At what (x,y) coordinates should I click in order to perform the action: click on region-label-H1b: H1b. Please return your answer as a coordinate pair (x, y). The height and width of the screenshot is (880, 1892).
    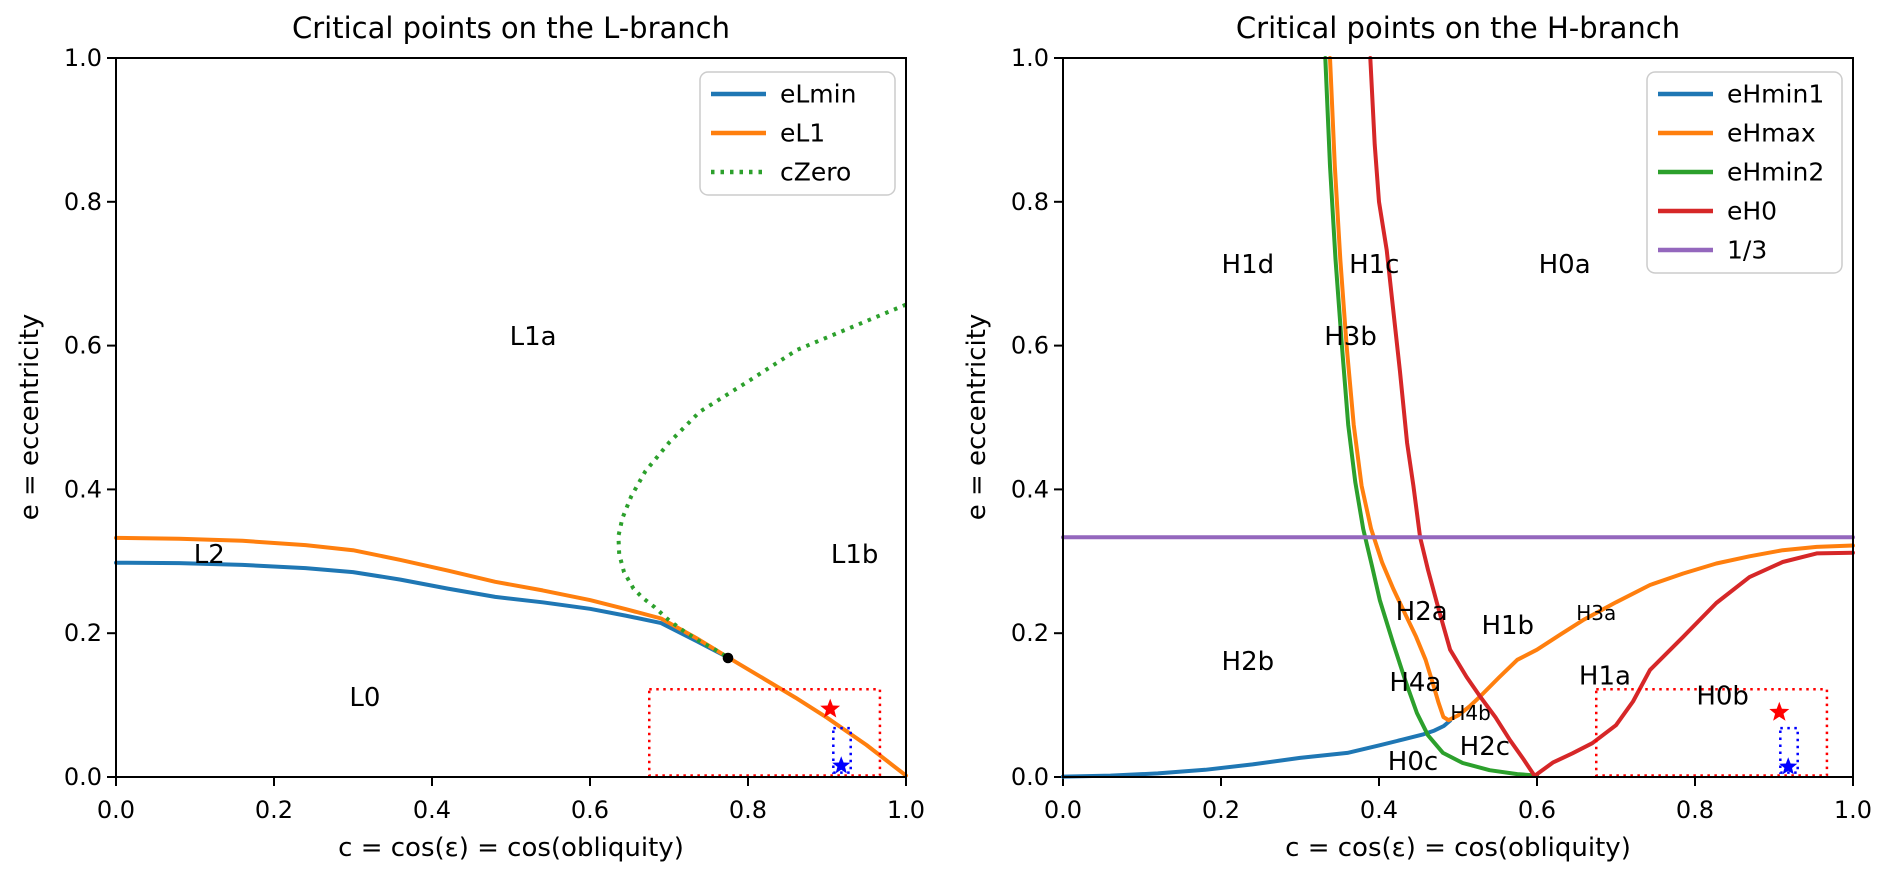
    Looking at the image, I should click on (1507, 626).